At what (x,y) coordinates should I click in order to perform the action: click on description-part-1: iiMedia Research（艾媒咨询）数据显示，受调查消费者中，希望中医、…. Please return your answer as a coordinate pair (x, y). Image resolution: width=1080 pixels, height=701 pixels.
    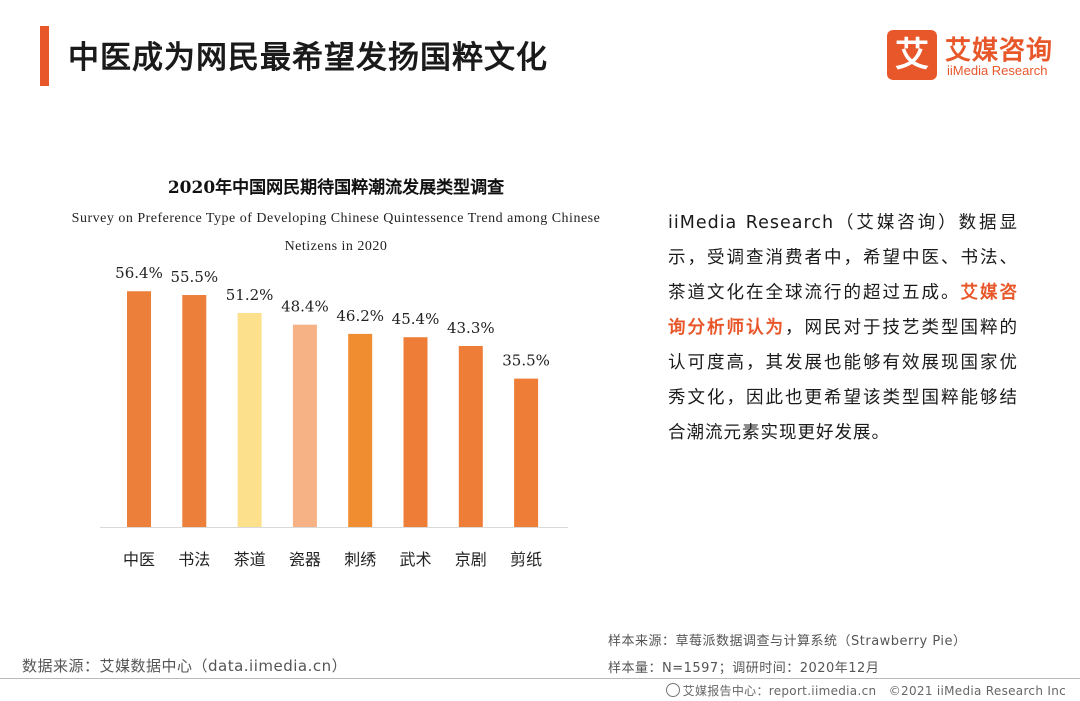
    Looking at the image, I should click on (843, 258).